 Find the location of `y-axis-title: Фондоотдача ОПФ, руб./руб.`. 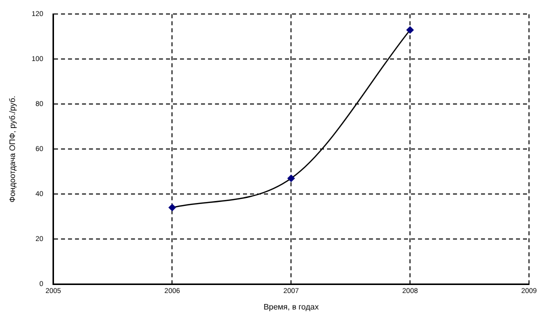

y-axis-title: Фондоотдача ОПФ, руб./руб. is located at coordinates (13, 149).